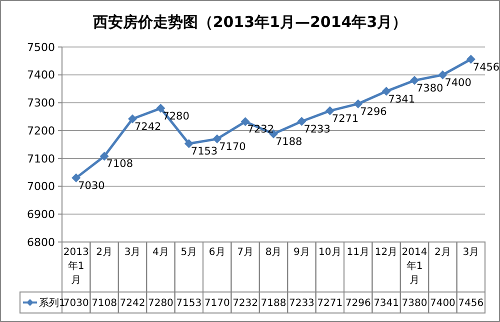 This screenshot has width=500, height=322. Describe the element at coordinates (217, 252) in the screenshot. I see `x-tick-label: 6月` at that location.